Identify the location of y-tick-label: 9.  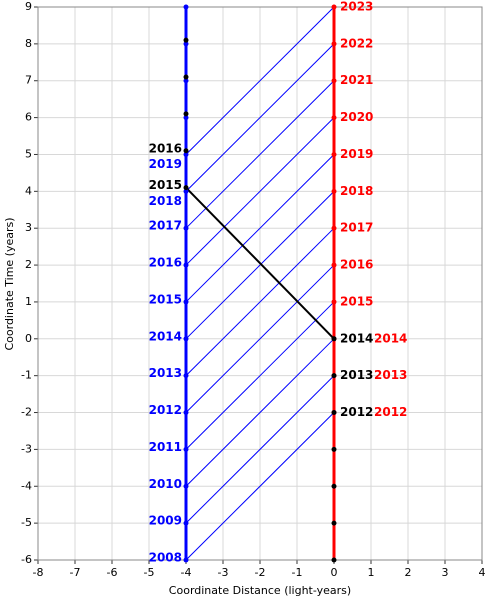
(28, 6).